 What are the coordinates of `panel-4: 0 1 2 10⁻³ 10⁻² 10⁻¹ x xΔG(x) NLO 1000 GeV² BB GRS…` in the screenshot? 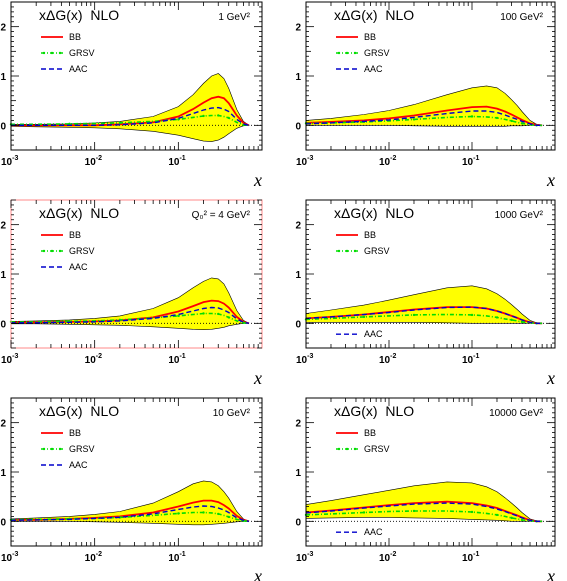 It's located at (425, 293).